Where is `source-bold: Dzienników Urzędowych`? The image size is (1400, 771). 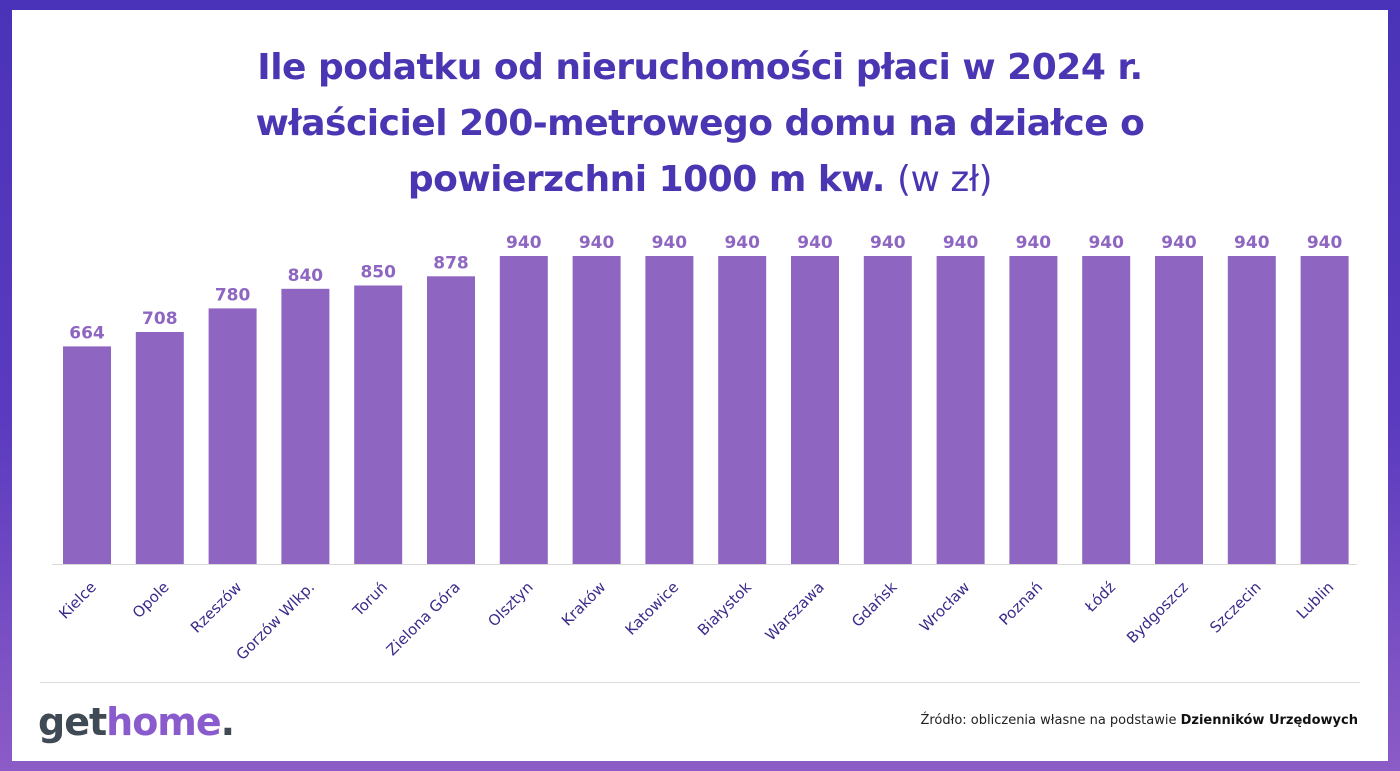 source-bold: Dzienników Urzędowych is located at coordinates (1269, 720).